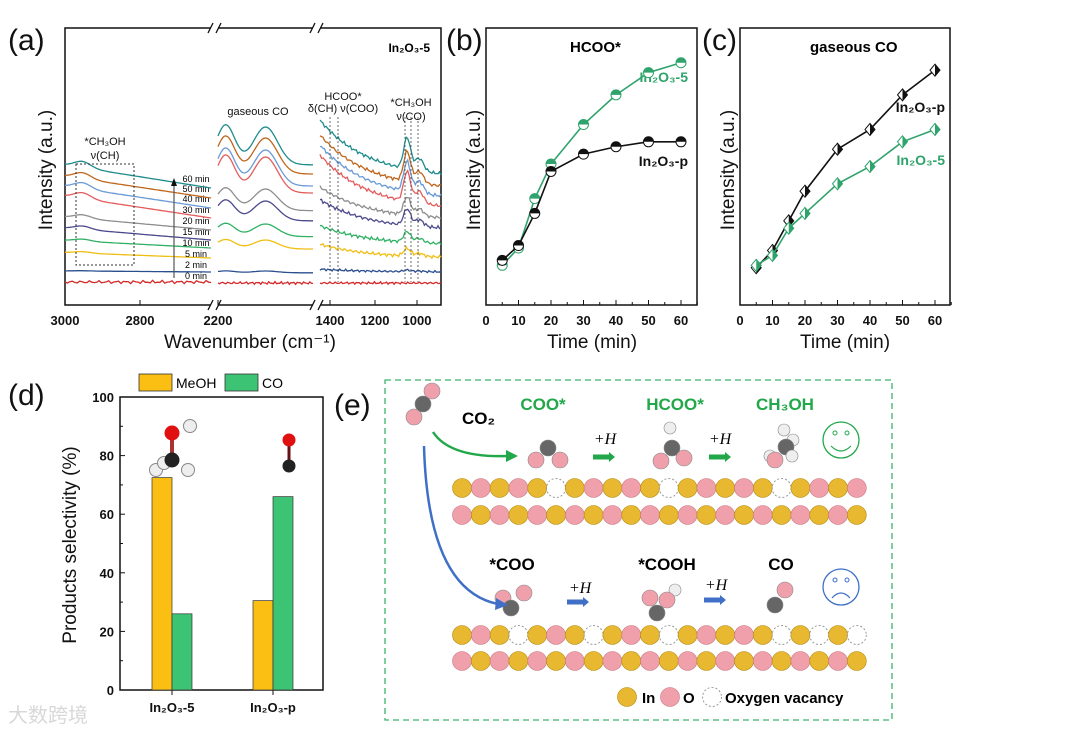 The height and width of the screenshot is (732, 1080). What do you see at coordinates (627, 697) in the screenshot?
I see `legend-indium-atom` at bounding box center [627, 697].